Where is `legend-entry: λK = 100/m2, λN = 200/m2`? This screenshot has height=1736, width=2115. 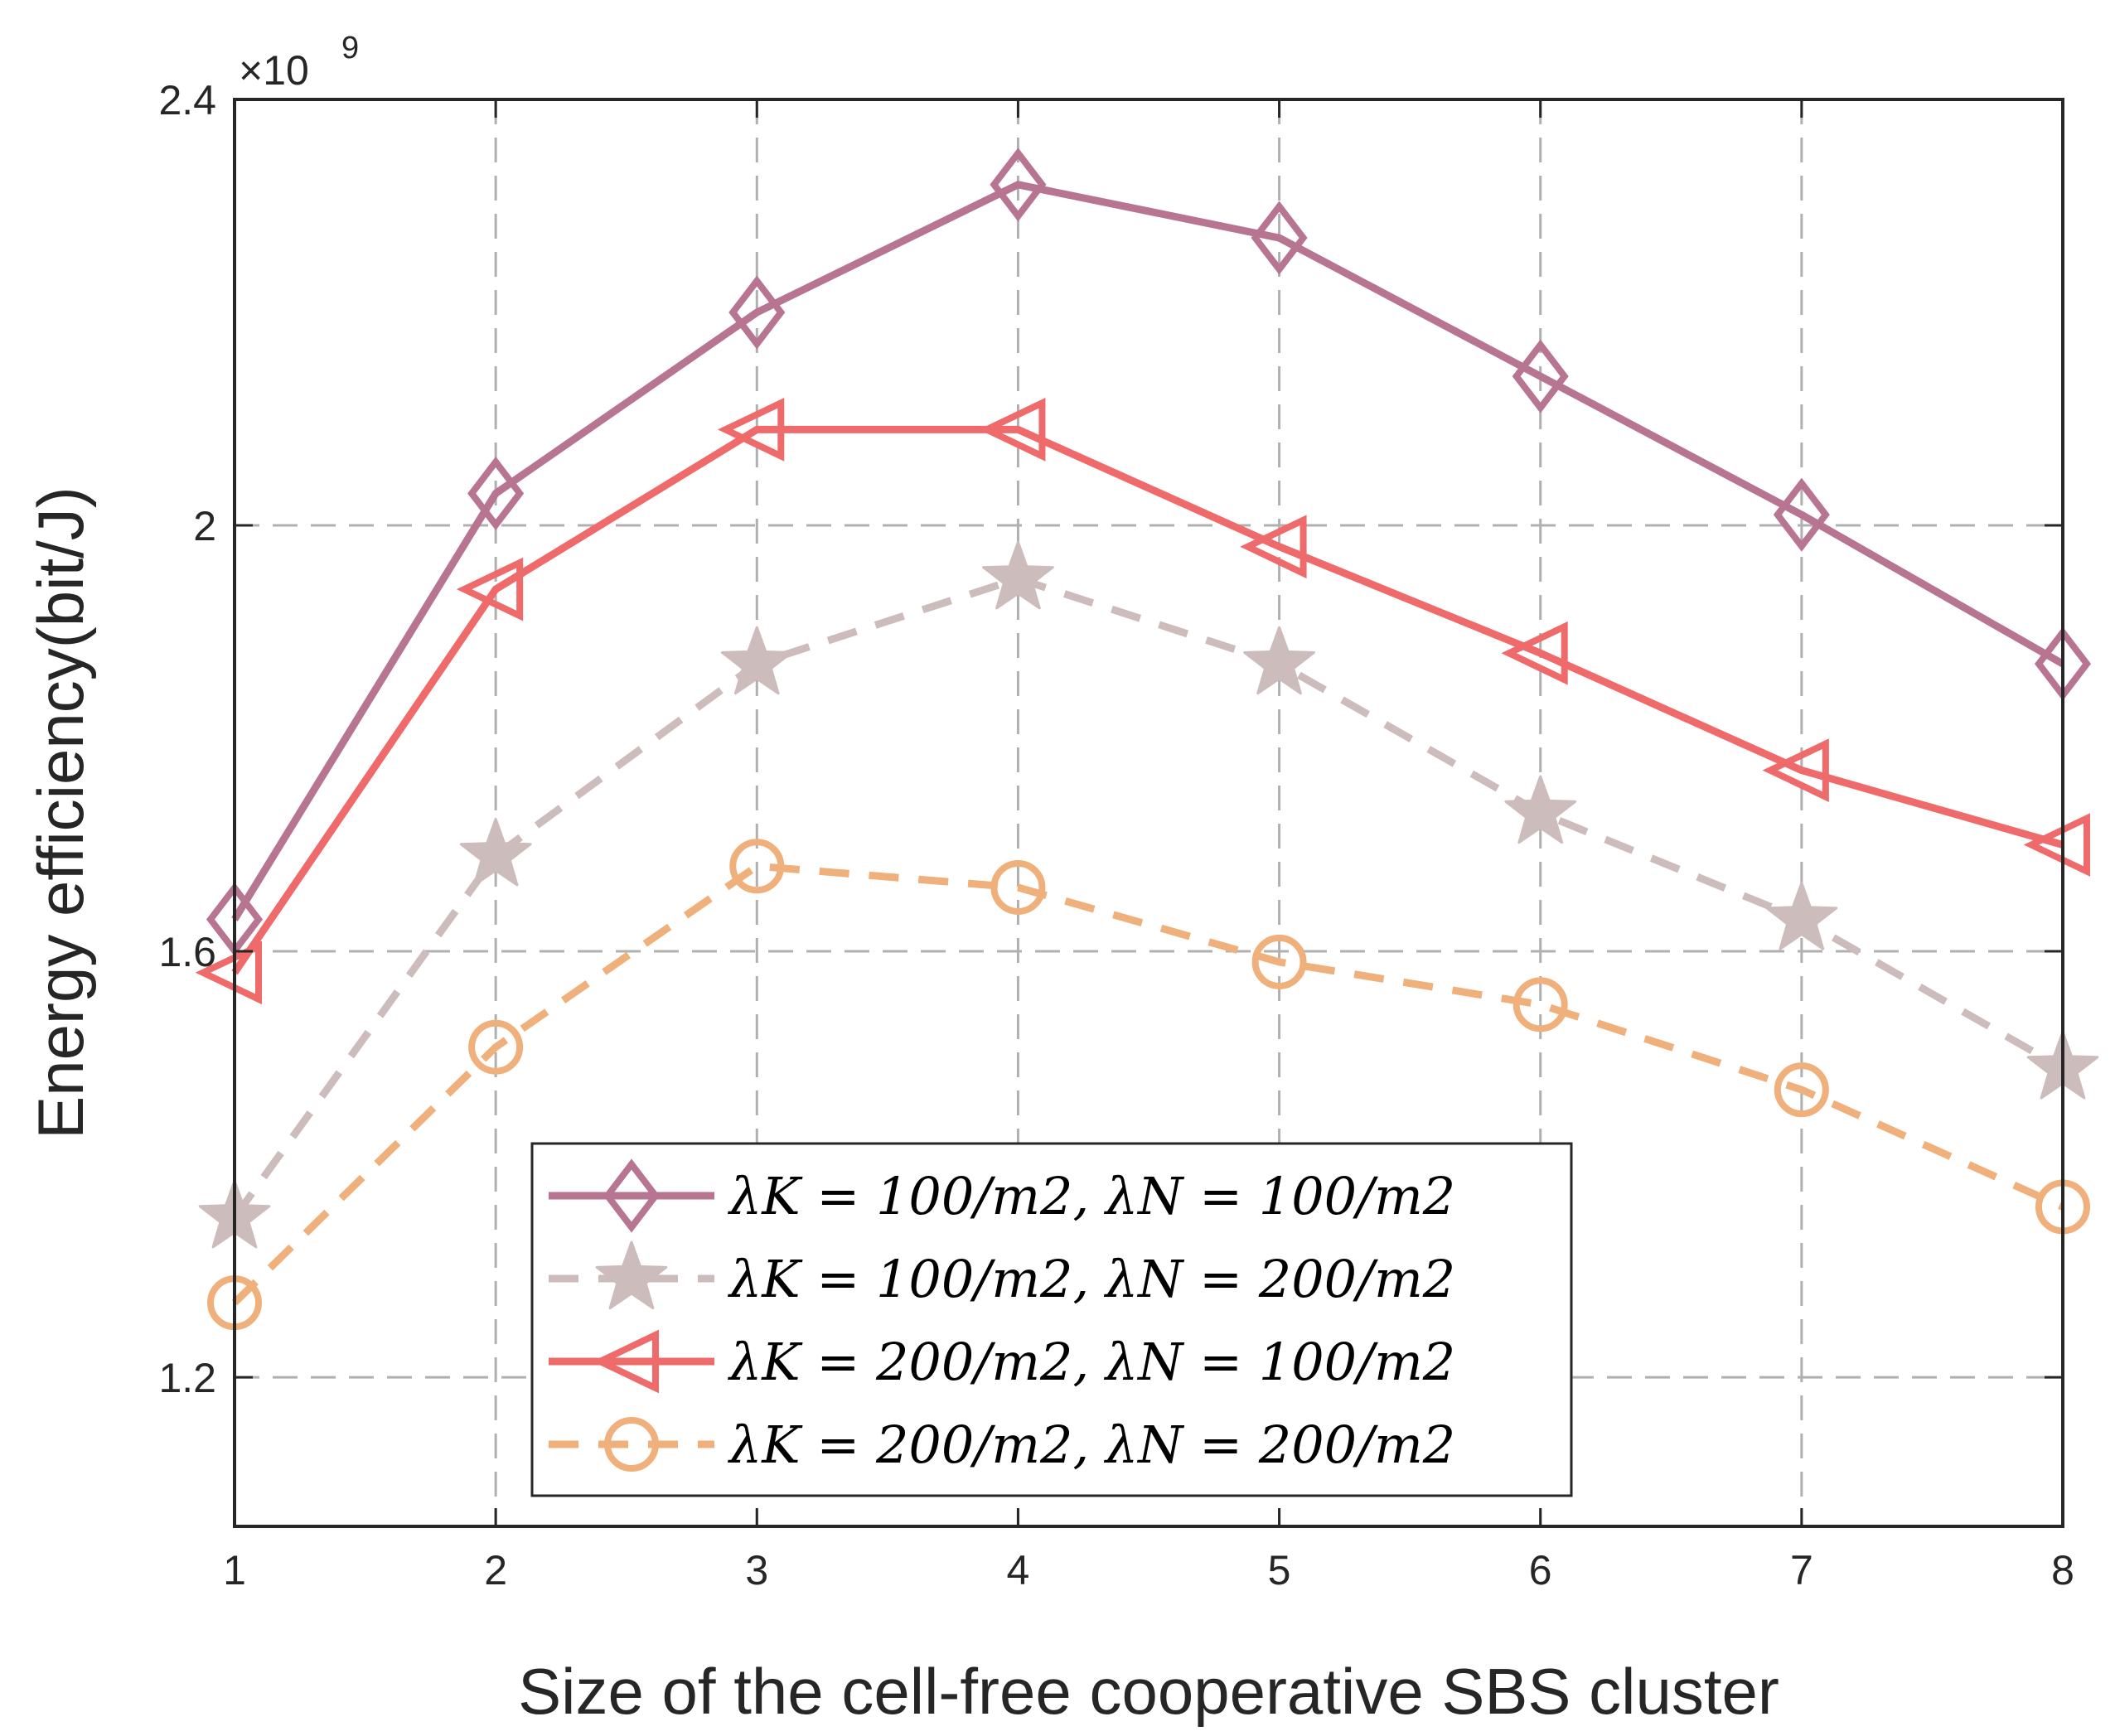
legend-entry: λK = 100/m2, λN = 200/m2 is located at coordinates (1002, 1275).